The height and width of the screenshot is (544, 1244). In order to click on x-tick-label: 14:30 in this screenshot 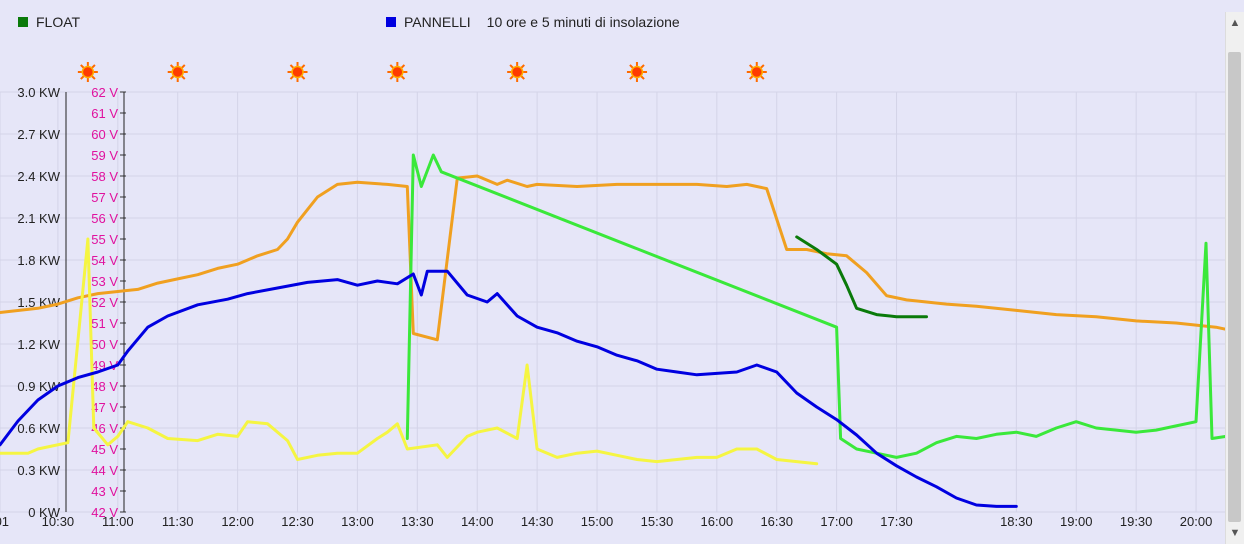, I will do `click(537, 521)`.